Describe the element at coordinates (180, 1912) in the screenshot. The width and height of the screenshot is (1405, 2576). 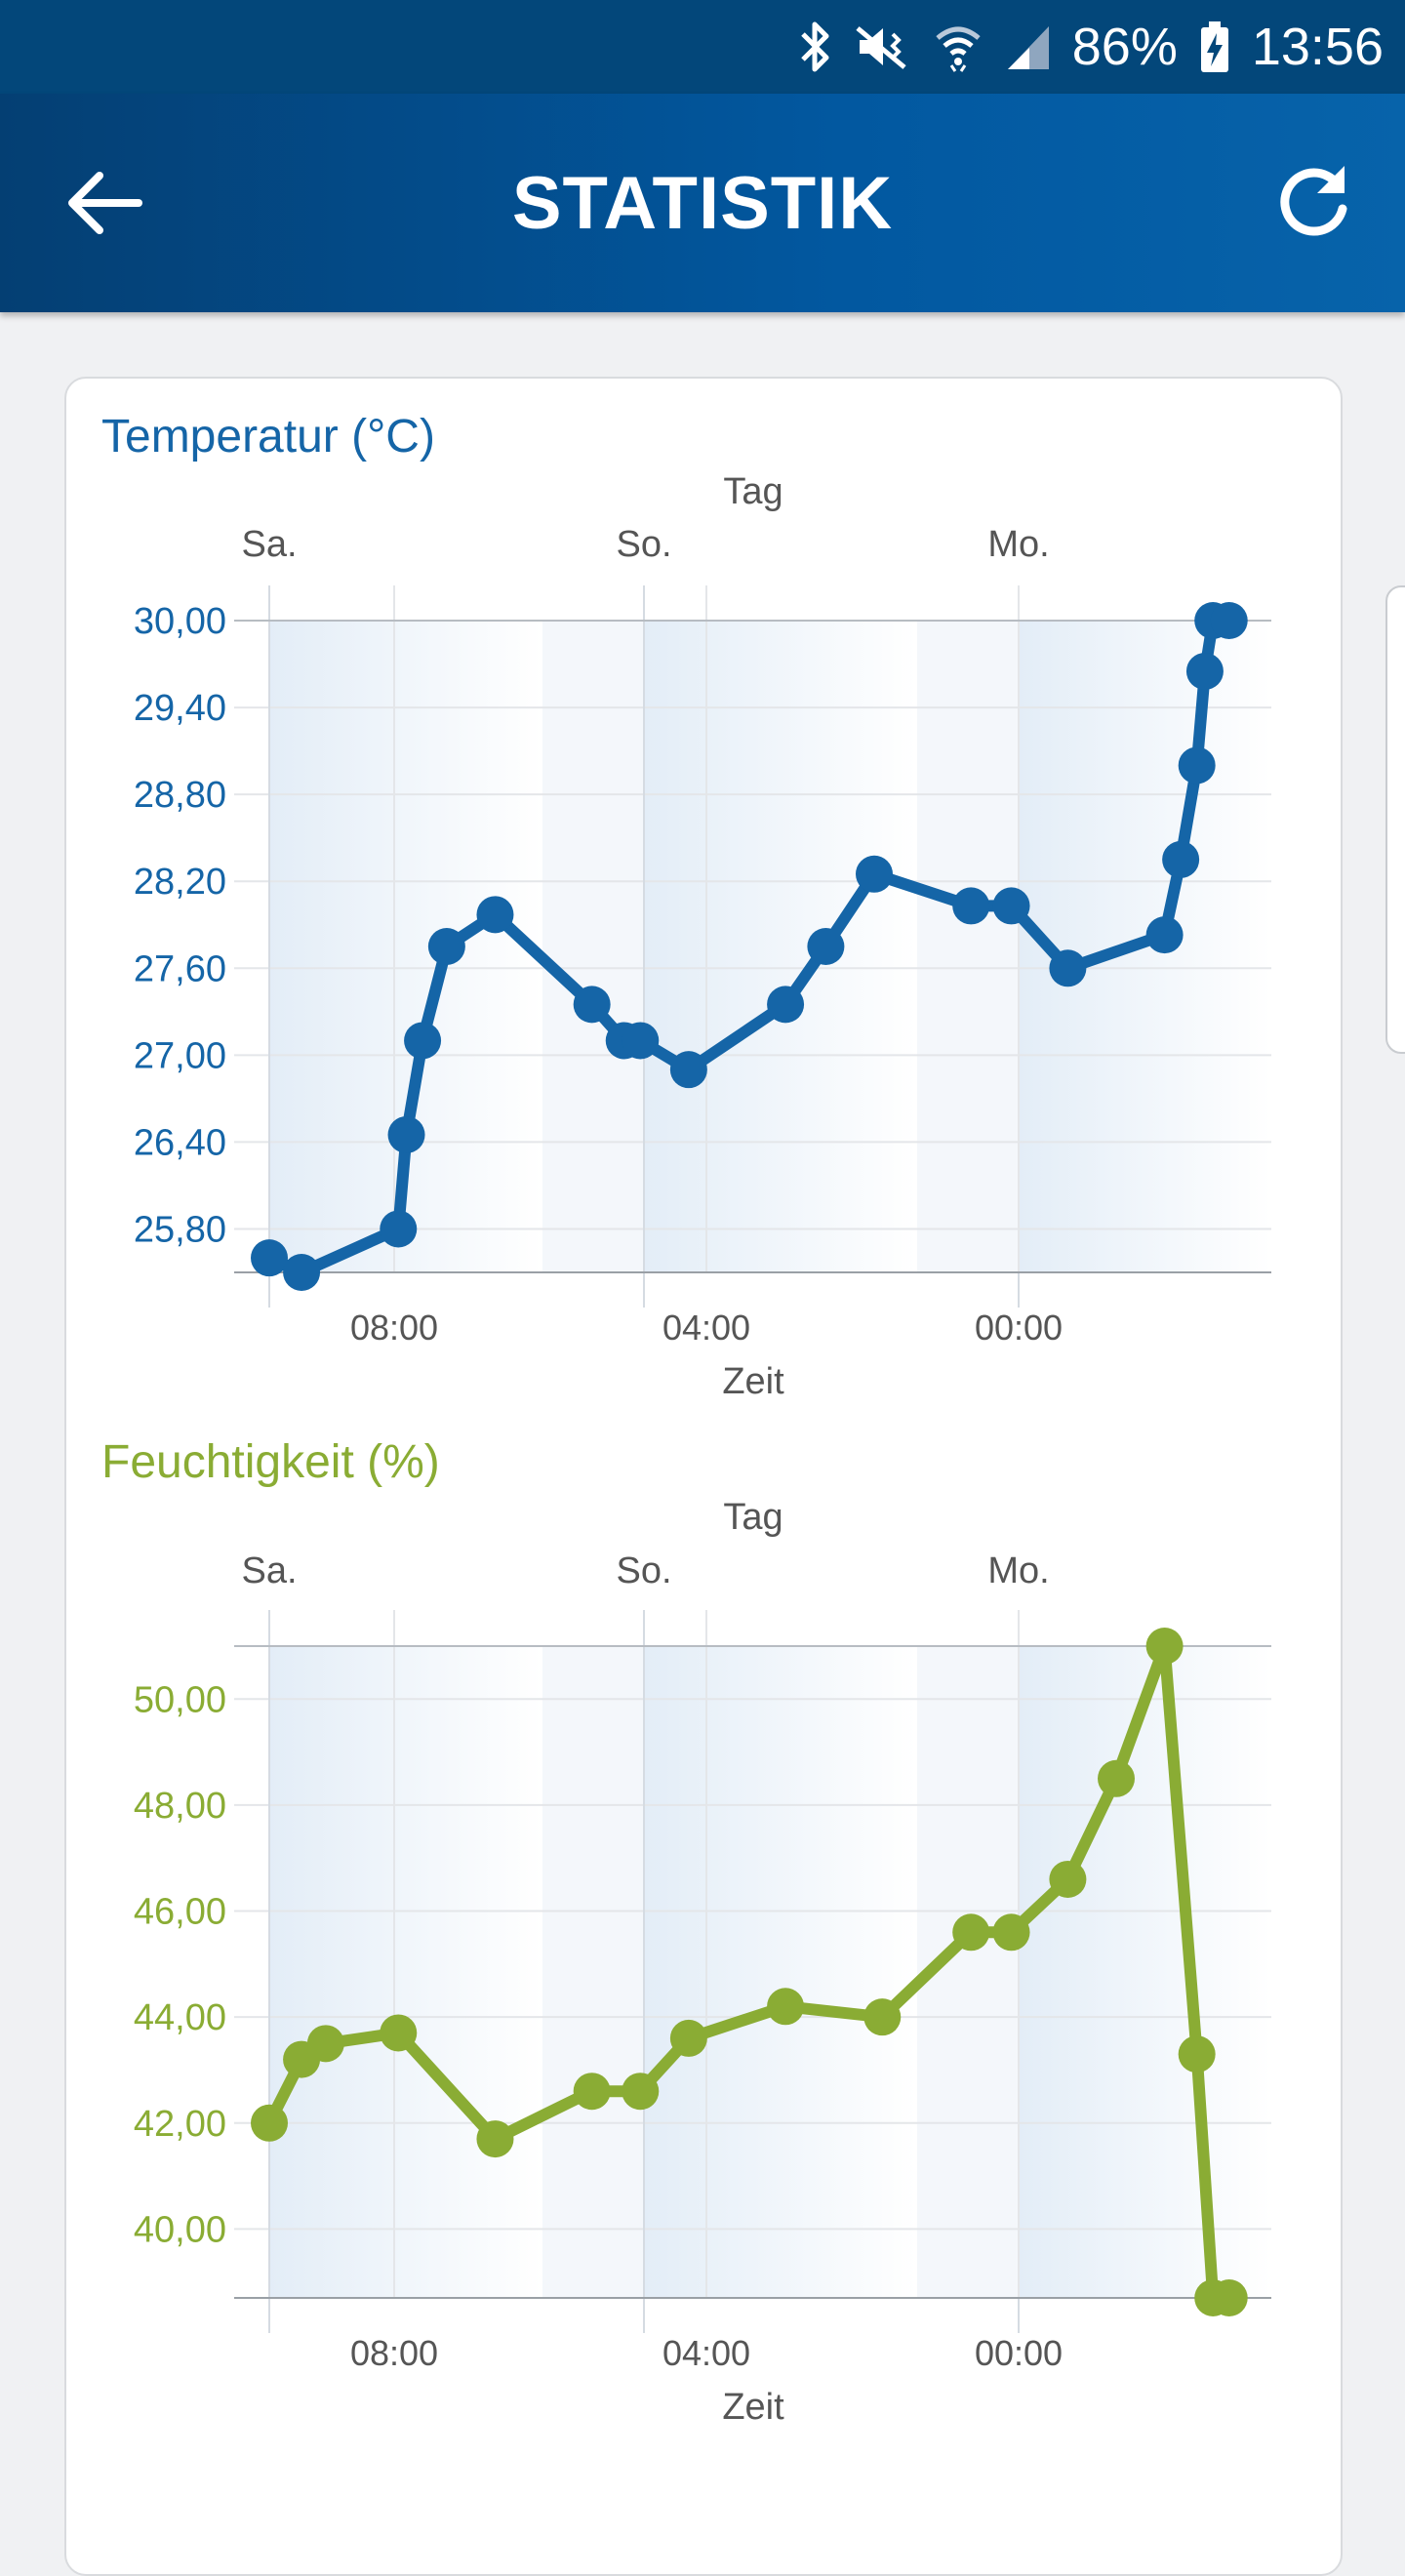
I see `y-tick-label: 46,00` at that location.